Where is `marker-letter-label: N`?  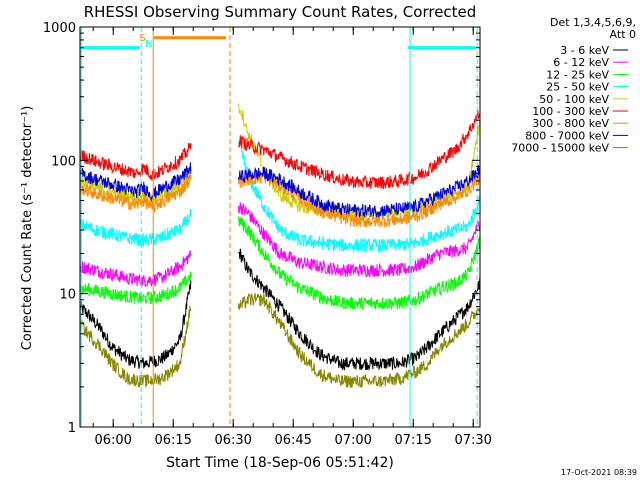 marker-letter-label: N is located at coordinates (148, 44).